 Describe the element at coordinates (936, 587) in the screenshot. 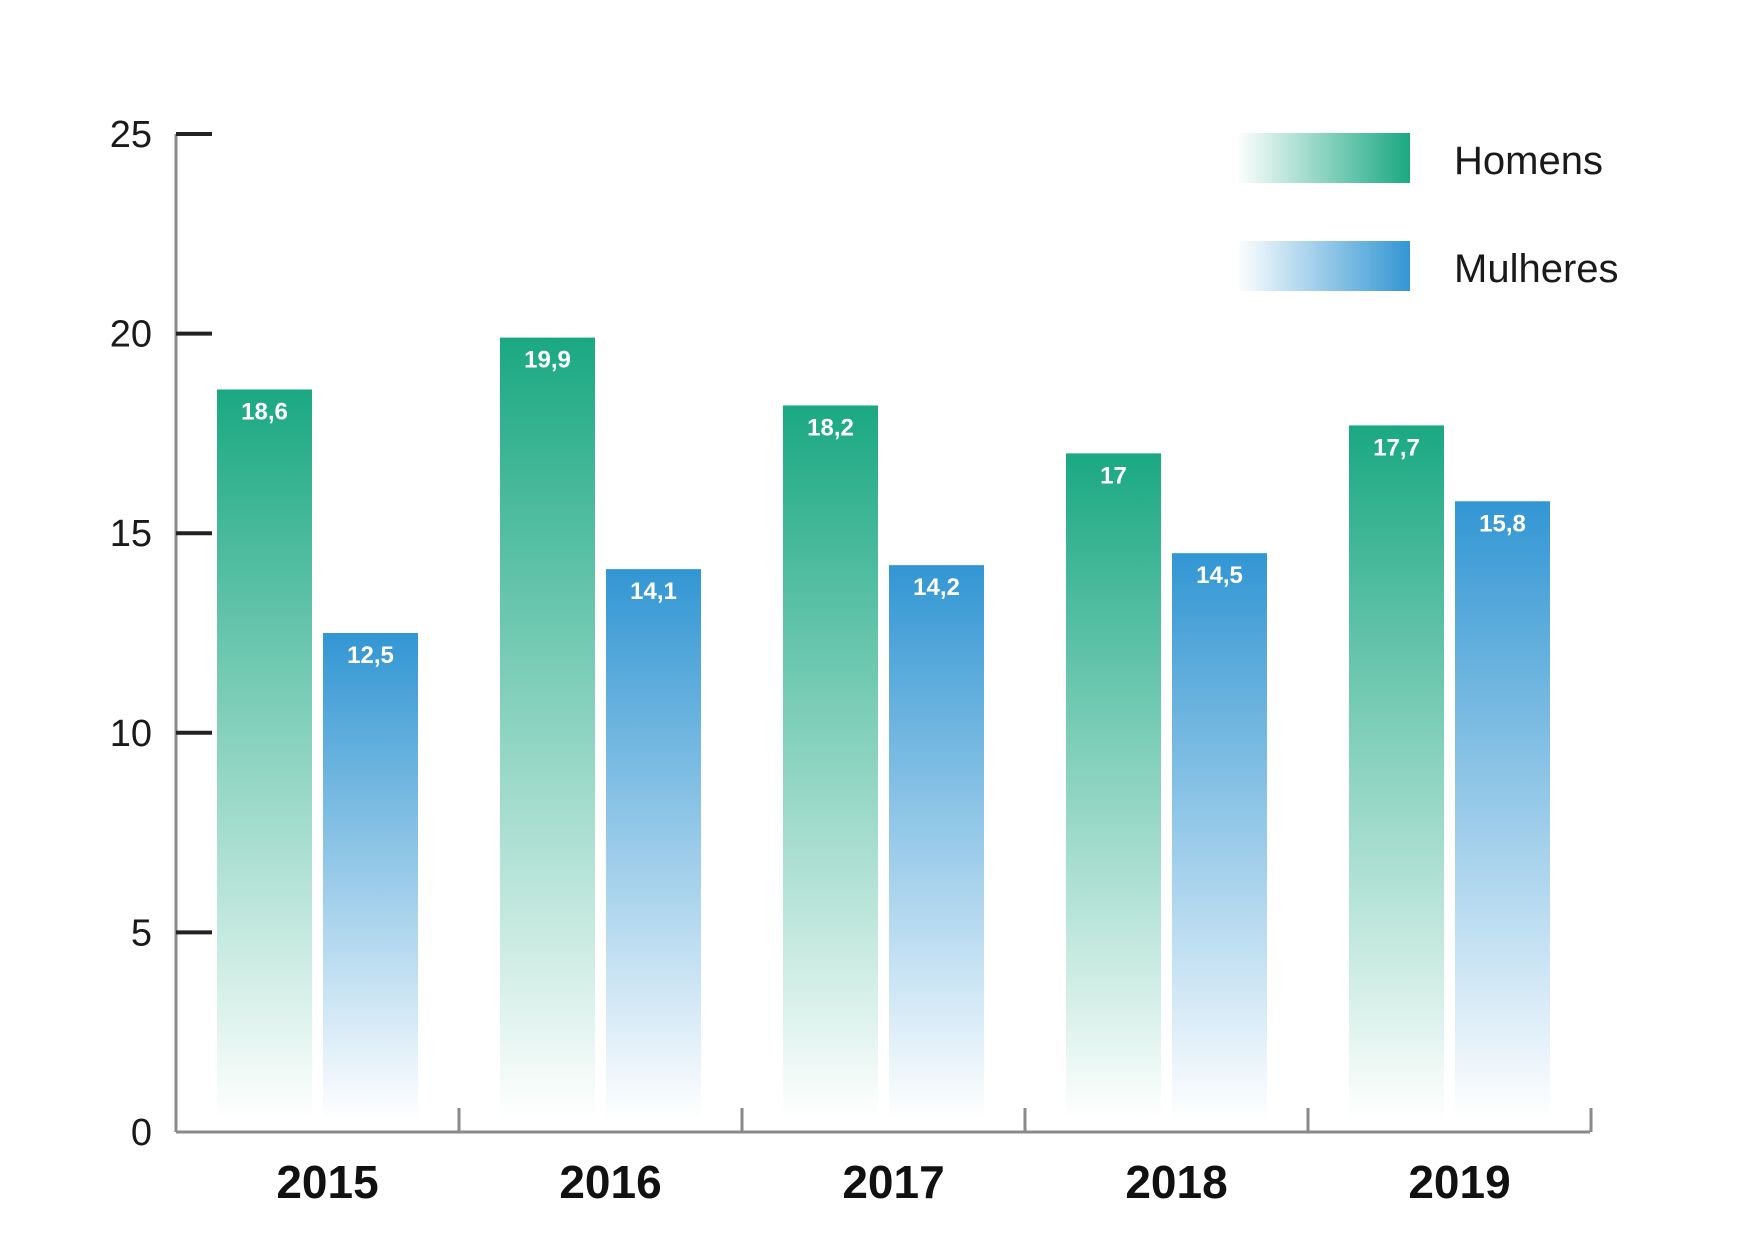

I see `data-label: 14,2` at that location.